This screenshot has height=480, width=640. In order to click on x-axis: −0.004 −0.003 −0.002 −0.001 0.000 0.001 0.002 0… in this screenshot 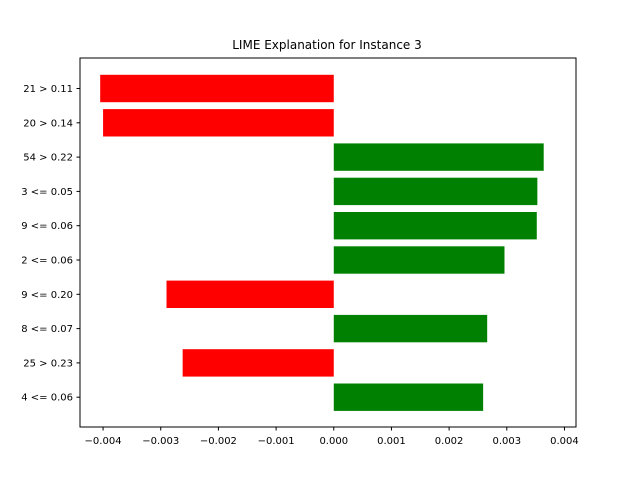, I will do `click(332, 437)`.